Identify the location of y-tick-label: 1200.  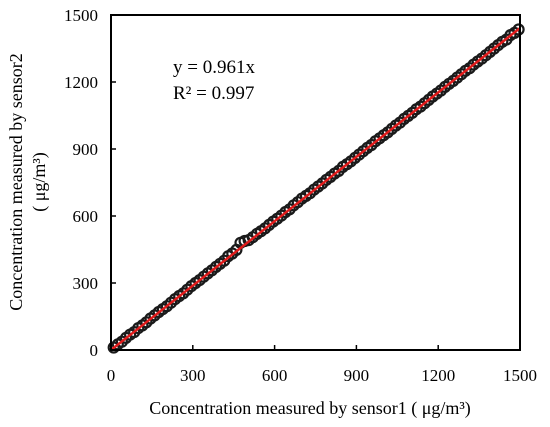
(81, 82).